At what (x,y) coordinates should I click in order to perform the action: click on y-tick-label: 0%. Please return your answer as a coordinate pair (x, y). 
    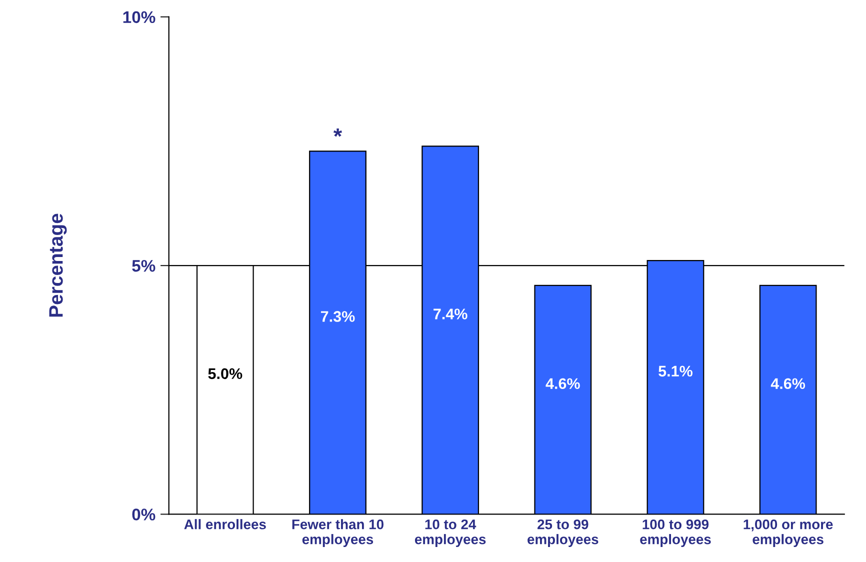
    Looking at the image, I should click on (144, 514).